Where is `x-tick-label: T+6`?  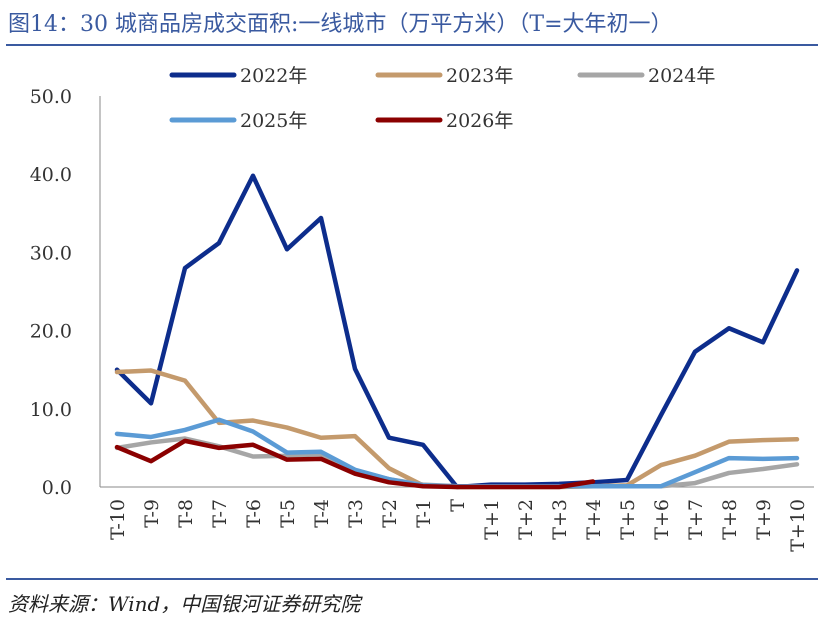
x-tick-label: T+6 is located at coordinates (662, 519).